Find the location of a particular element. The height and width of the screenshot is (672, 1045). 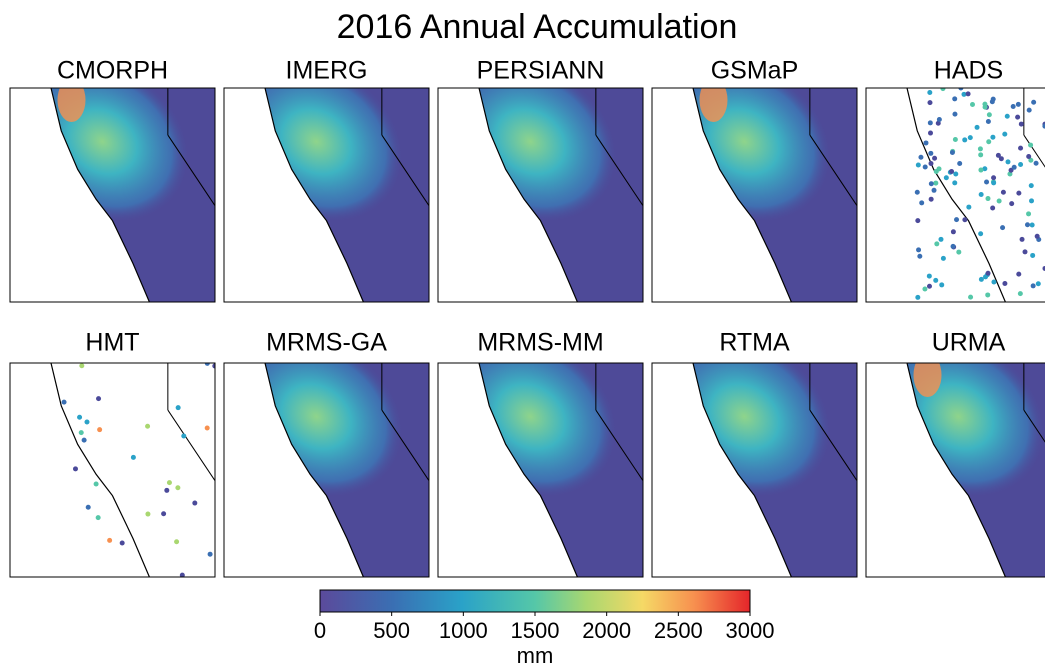

colorbar-ticks: 0 500 1000 1500 2000 2500 3000 is located at coordinates (544, 627).